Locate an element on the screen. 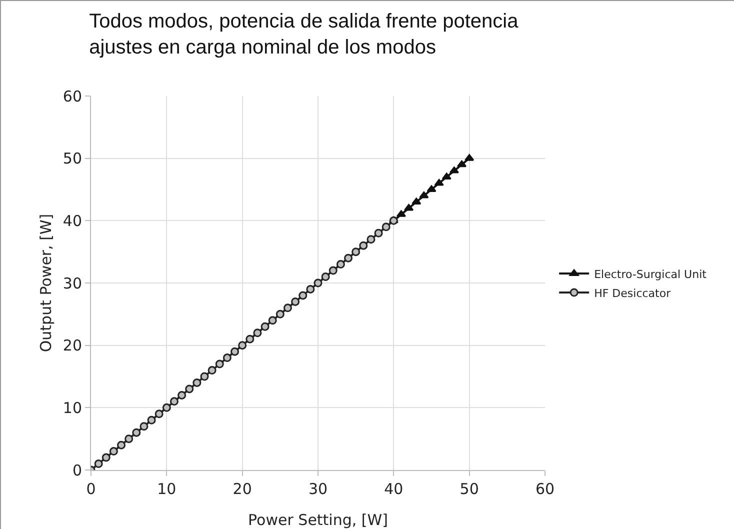 This screenshot has height=529, width=734. y-tick-label: 50 is located at coordinates (72, 159).